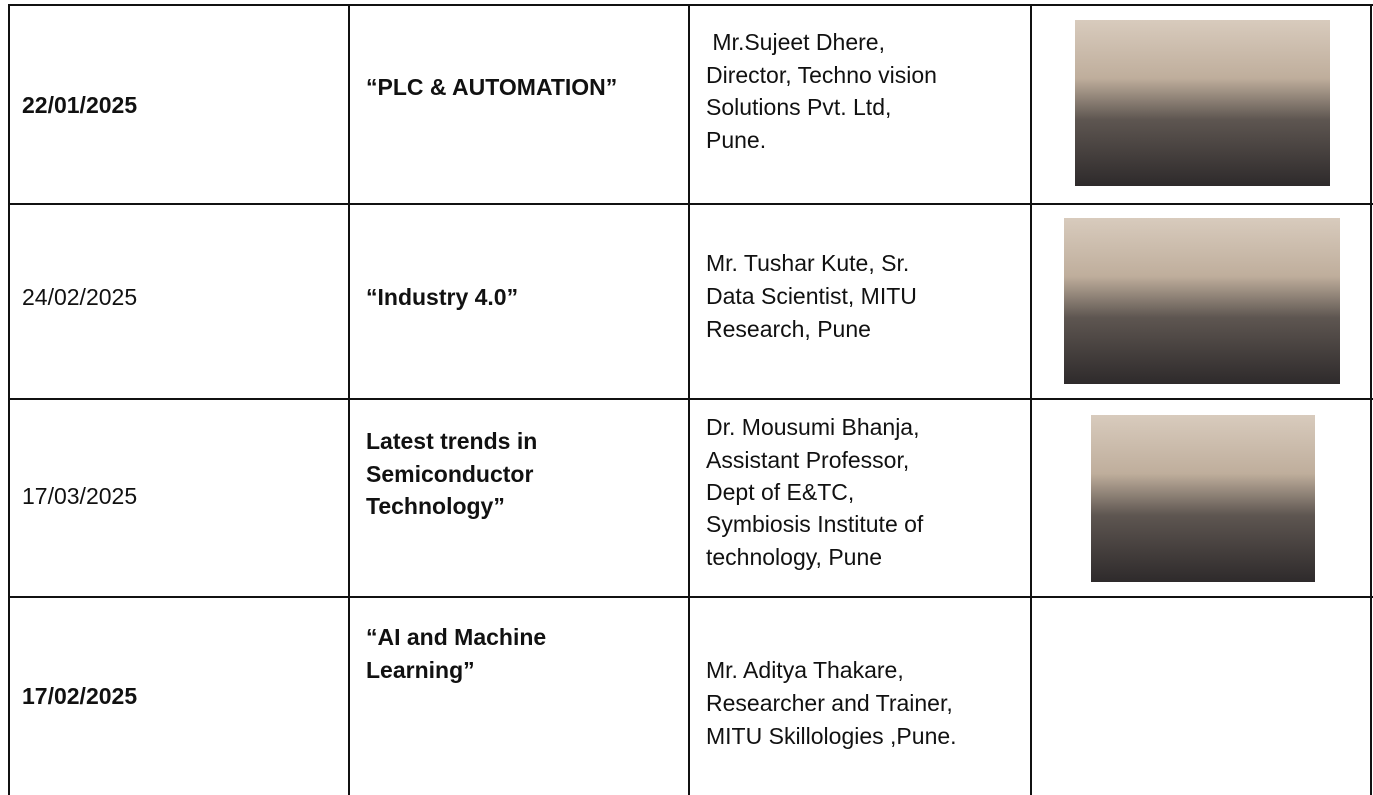 This screenshot has height=795, width=1373. What do you see at coordinates (187, 297) in the screenshot?
I see `date-cell: 24/02/2025` at bounding box center [187, 297].